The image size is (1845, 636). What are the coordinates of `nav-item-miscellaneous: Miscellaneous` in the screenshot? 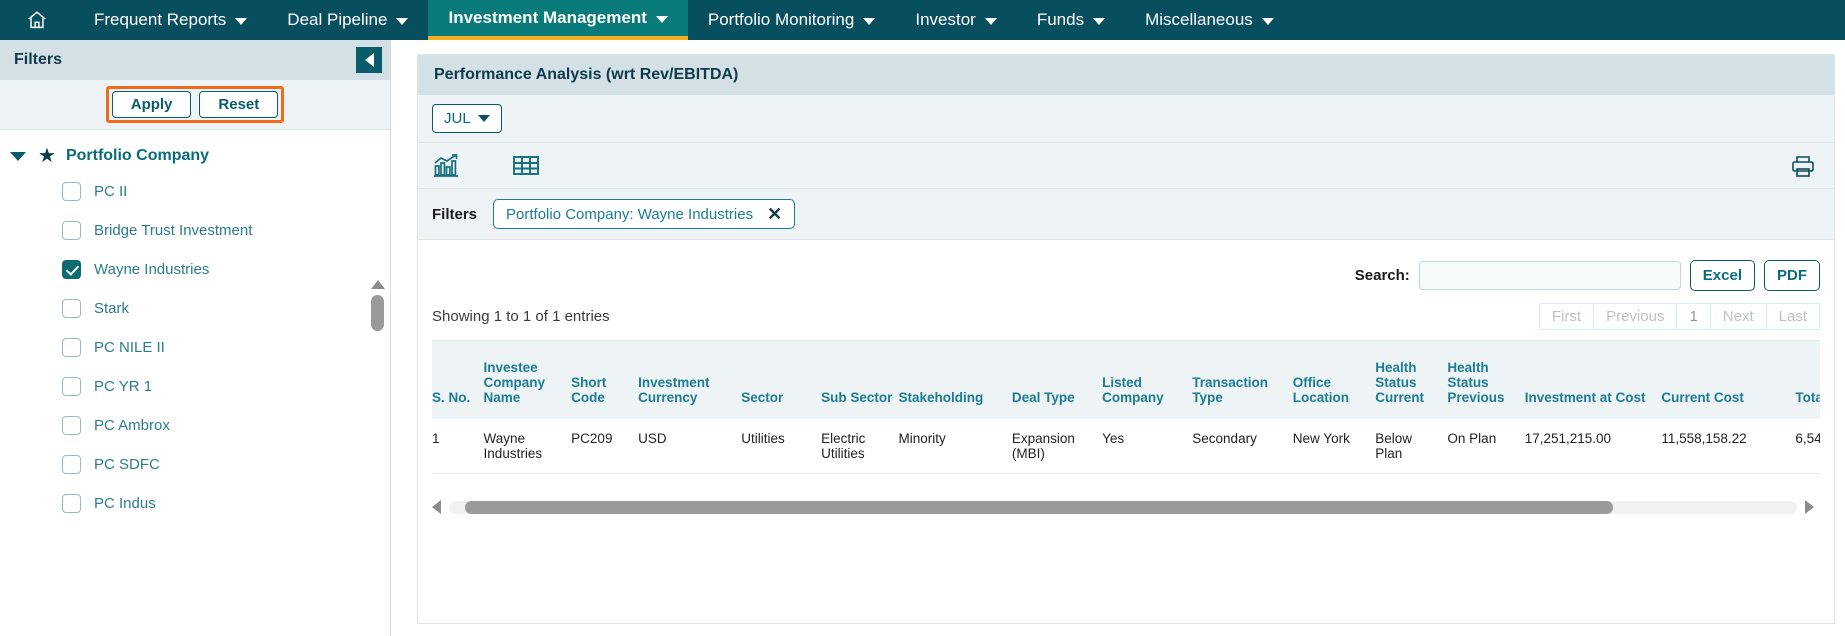 It's located at (1209, 20).